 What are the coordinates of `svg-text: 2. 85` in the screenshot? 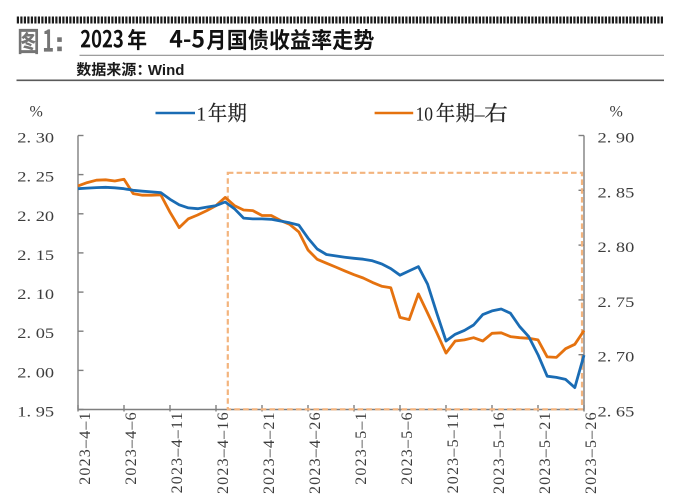 It's located at (616, 193).